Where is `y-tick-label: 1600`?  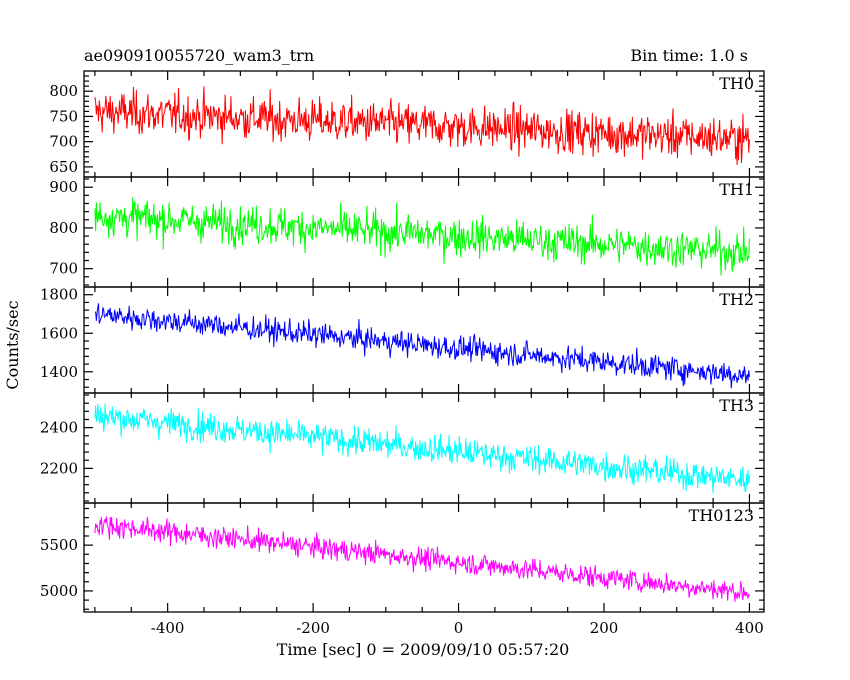
y-tick-label: 1600 is located at coordinates (59, 333).